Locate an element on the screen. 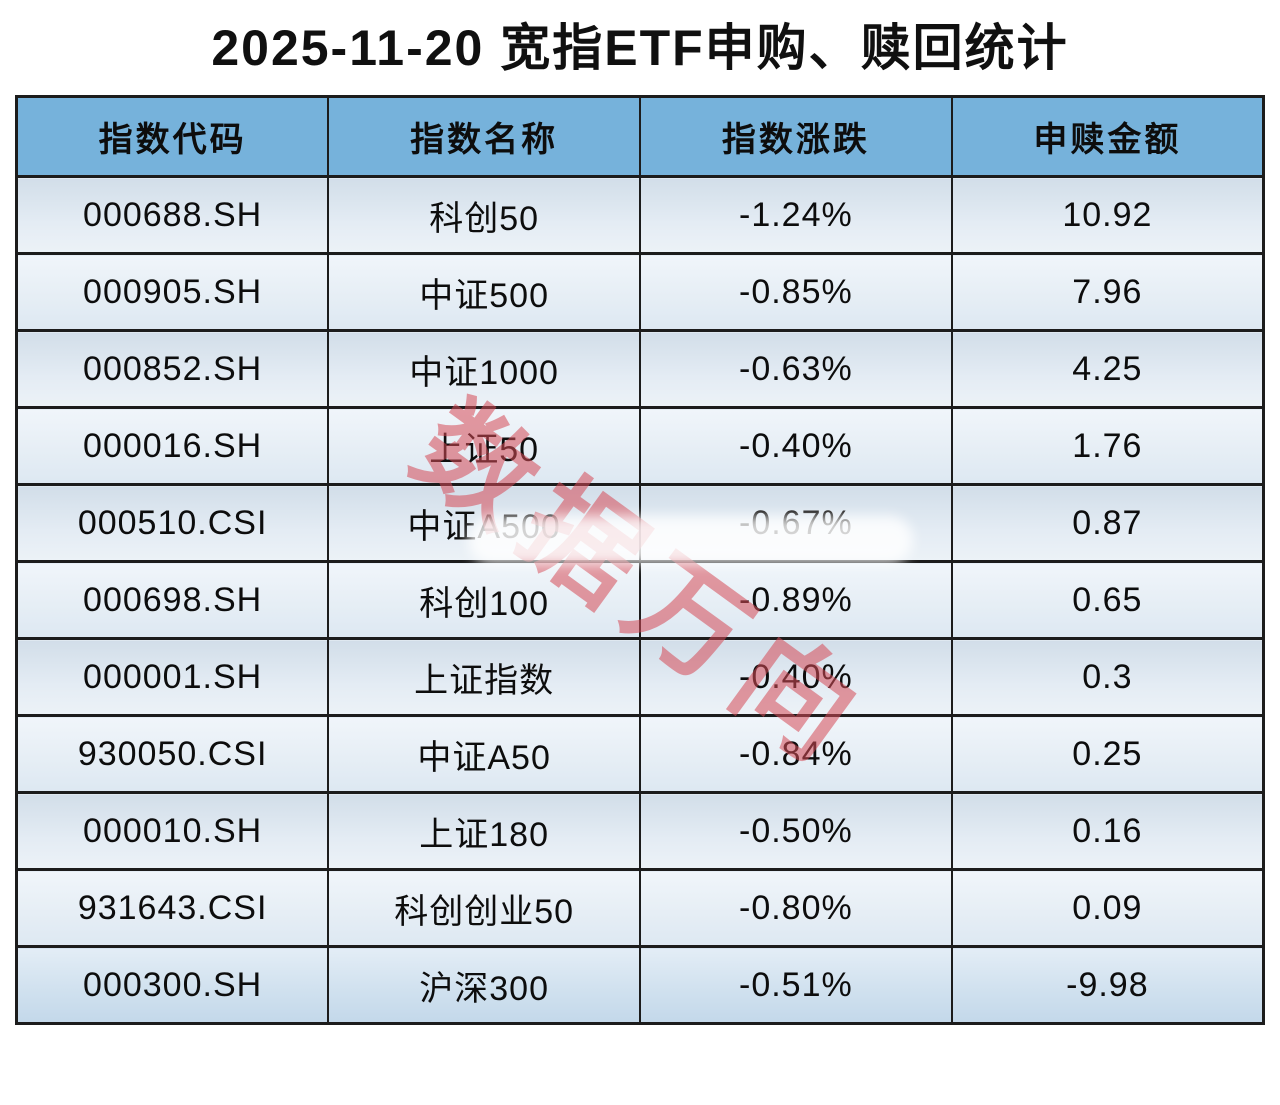 The image size is (1280, 1105). cell-code: 000001.SH is located at coordinates (172, 677).